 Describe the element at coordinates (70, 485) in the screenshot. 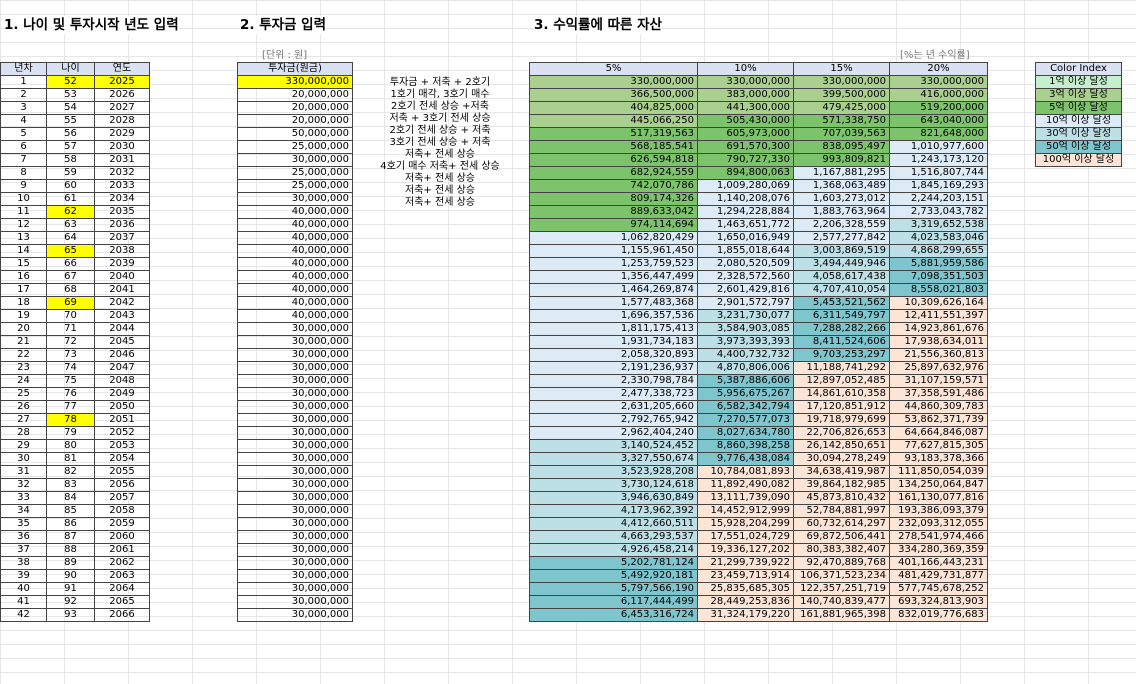

I see `cell-age: 83` at that location.